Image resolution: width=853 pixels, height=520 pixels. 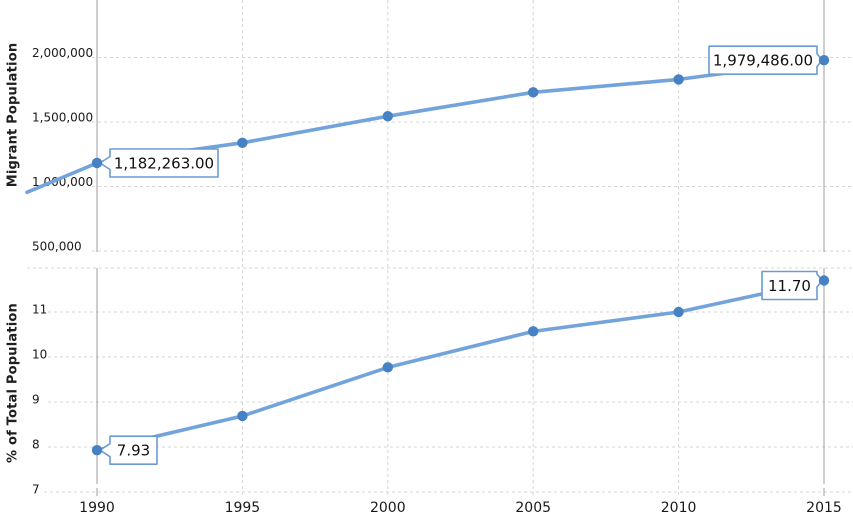 I want to click on y-tick-label-top-panel: 500,000, so click(x=57, y=247).